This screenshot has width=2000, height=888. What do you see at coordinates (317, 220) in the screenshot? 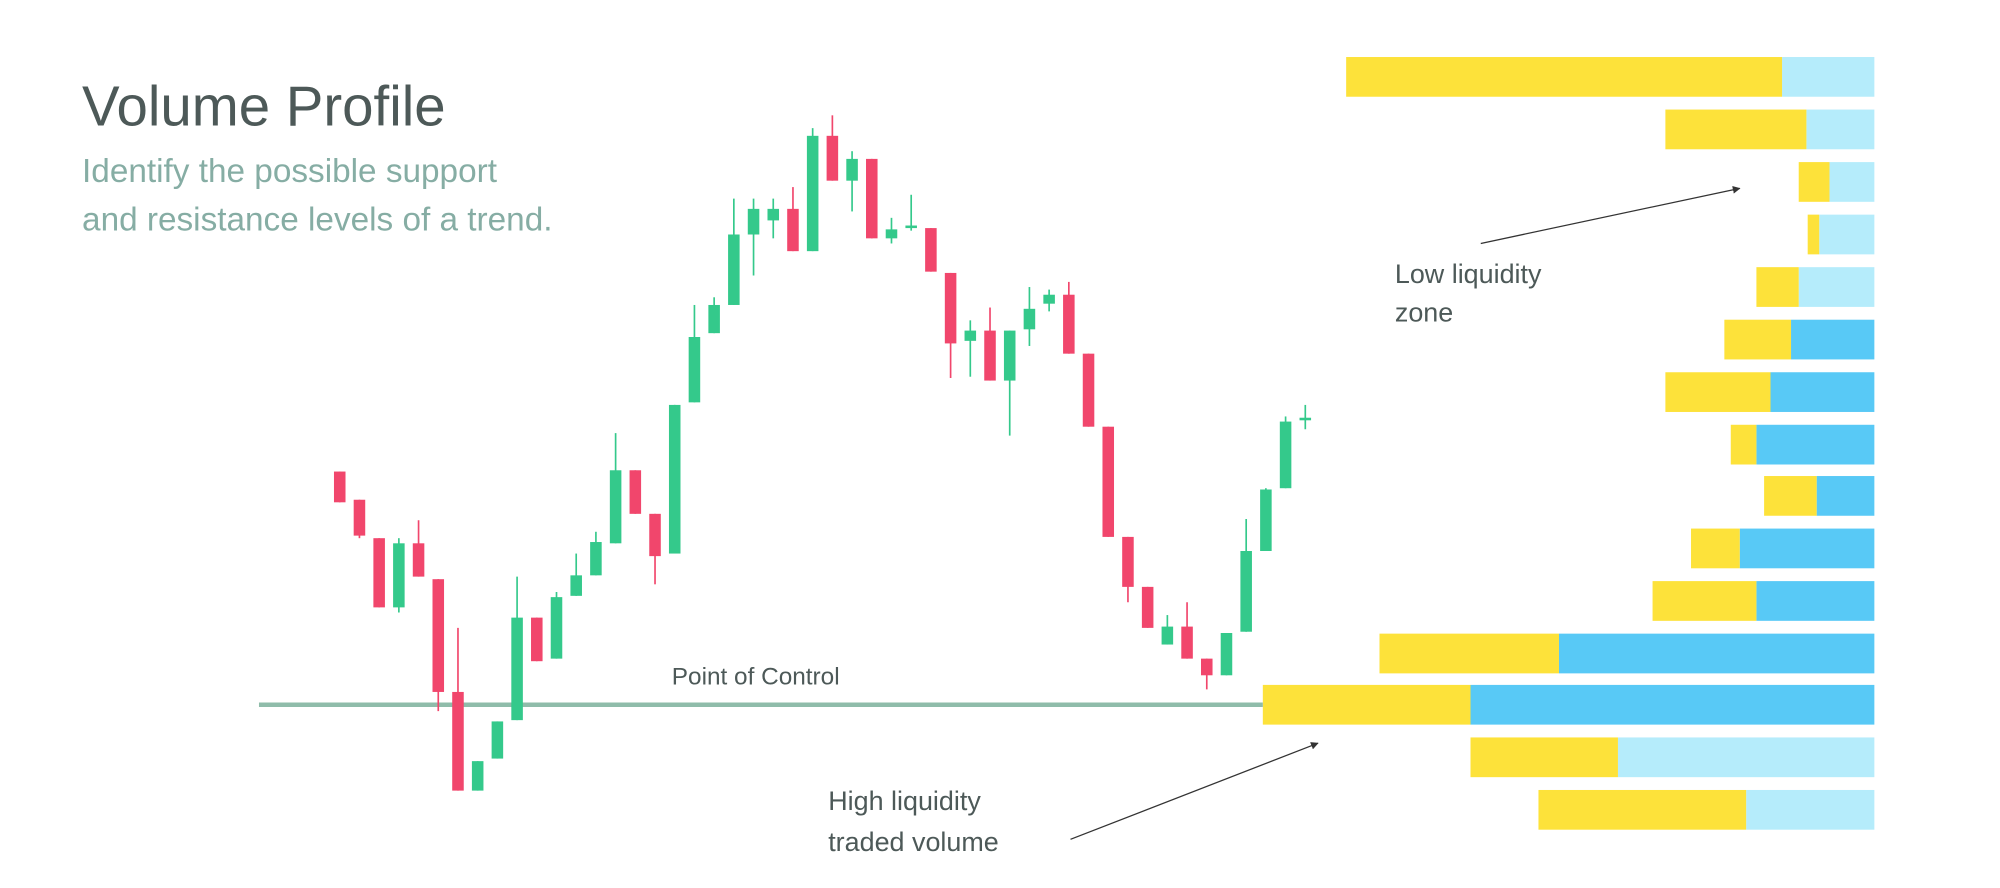
I see `subtitle: and resistance levels of a trend.` at bounding box center [317, 220].